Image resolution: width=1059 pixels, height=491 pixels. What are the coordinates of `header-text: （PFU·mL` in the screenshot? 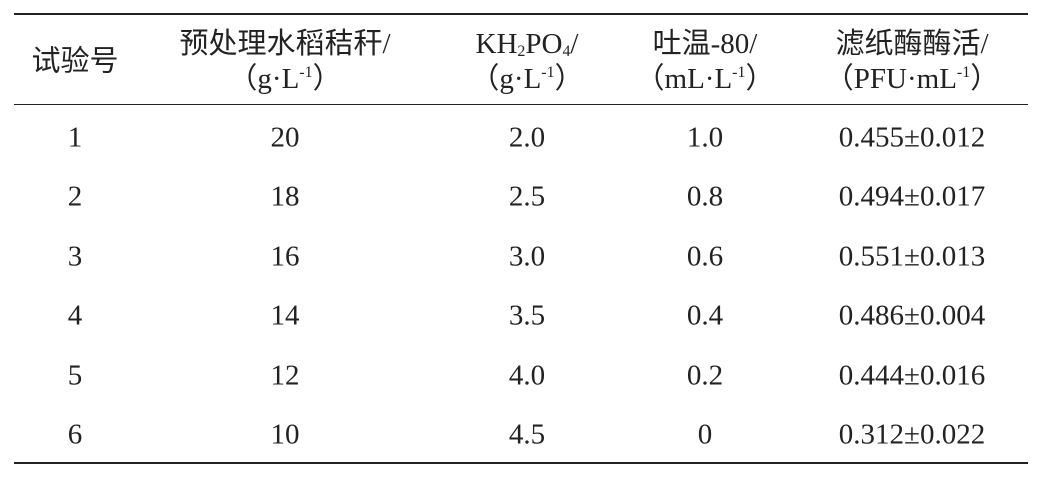 It's located at (890, 79).